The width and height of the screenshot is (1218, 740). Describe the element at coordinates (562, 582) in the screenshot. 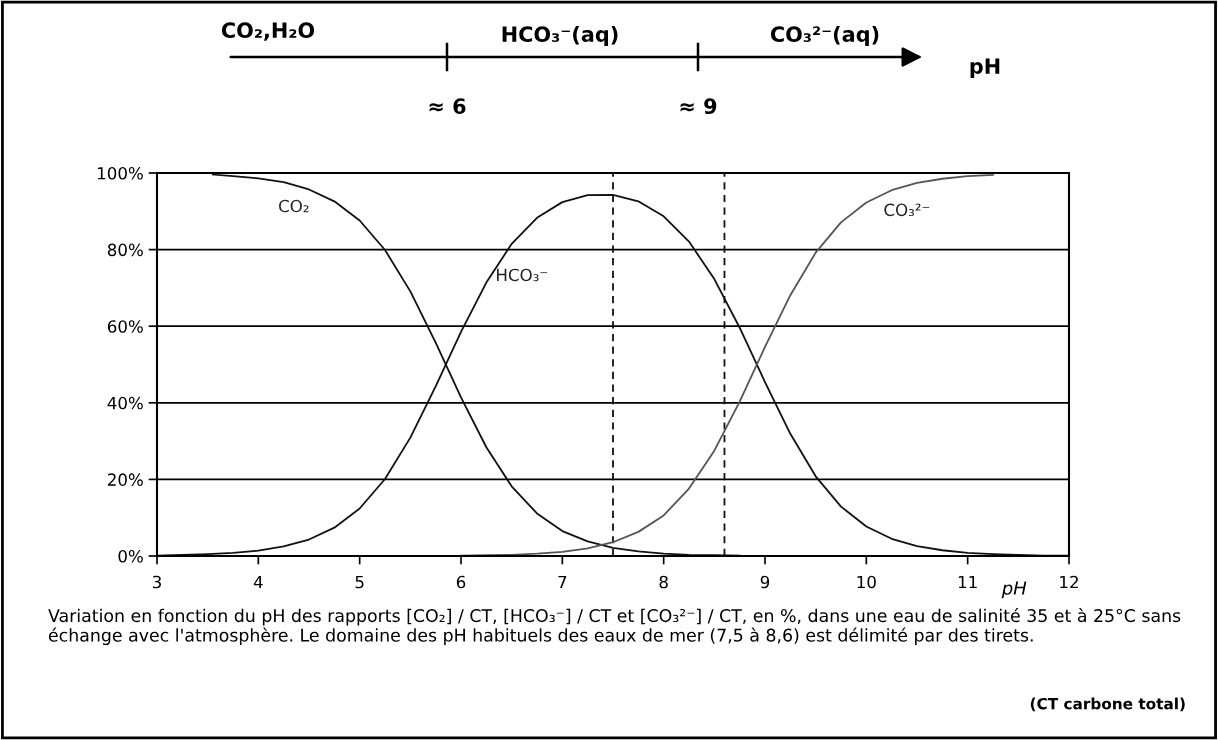

I see `x-tick-label: 7` at that location.